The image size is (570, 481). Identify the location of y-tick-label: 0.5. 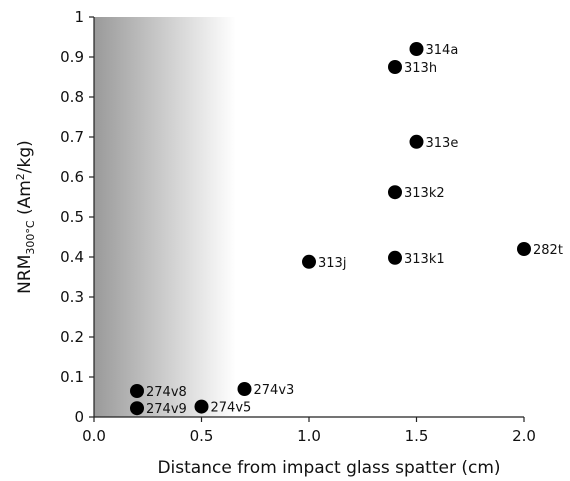
(72, 217).